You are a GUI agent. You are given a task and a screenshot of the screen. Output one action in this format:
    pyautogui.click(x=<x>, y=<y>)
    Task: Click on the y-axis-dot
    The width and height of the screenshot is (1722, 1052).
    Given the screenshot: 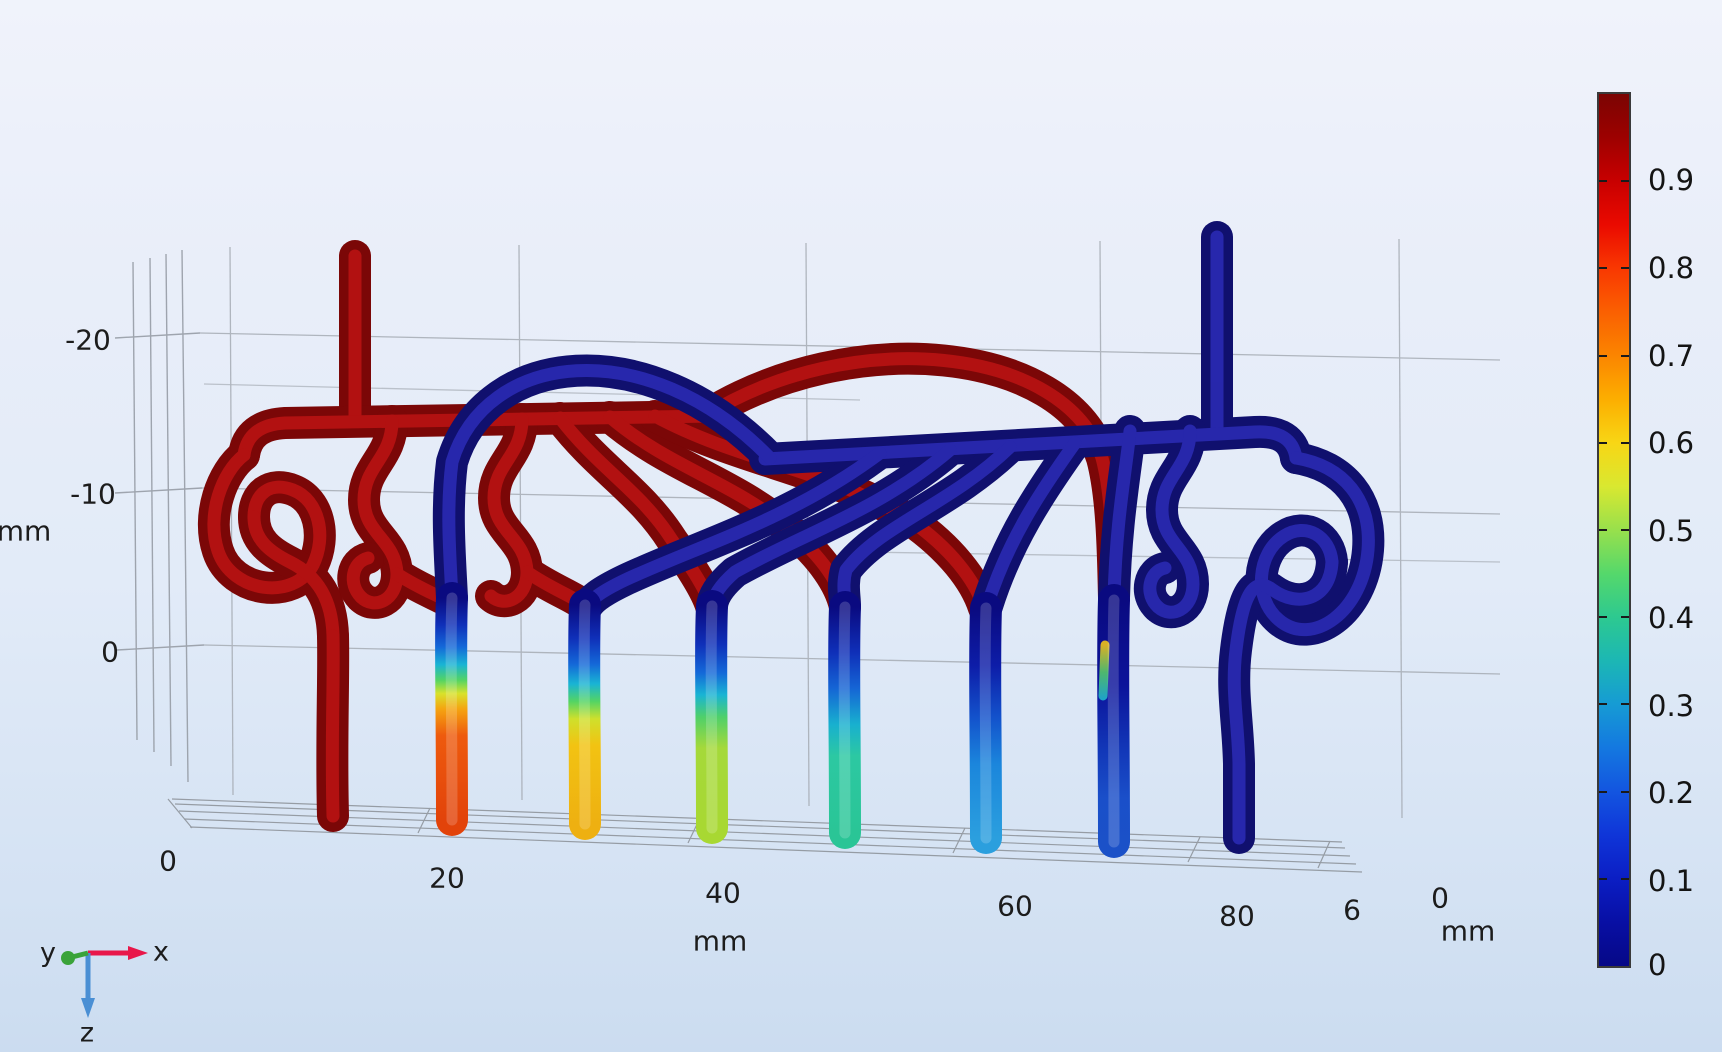 What is the action you would take?
    pyautogui.click(x=68, y=958)
    